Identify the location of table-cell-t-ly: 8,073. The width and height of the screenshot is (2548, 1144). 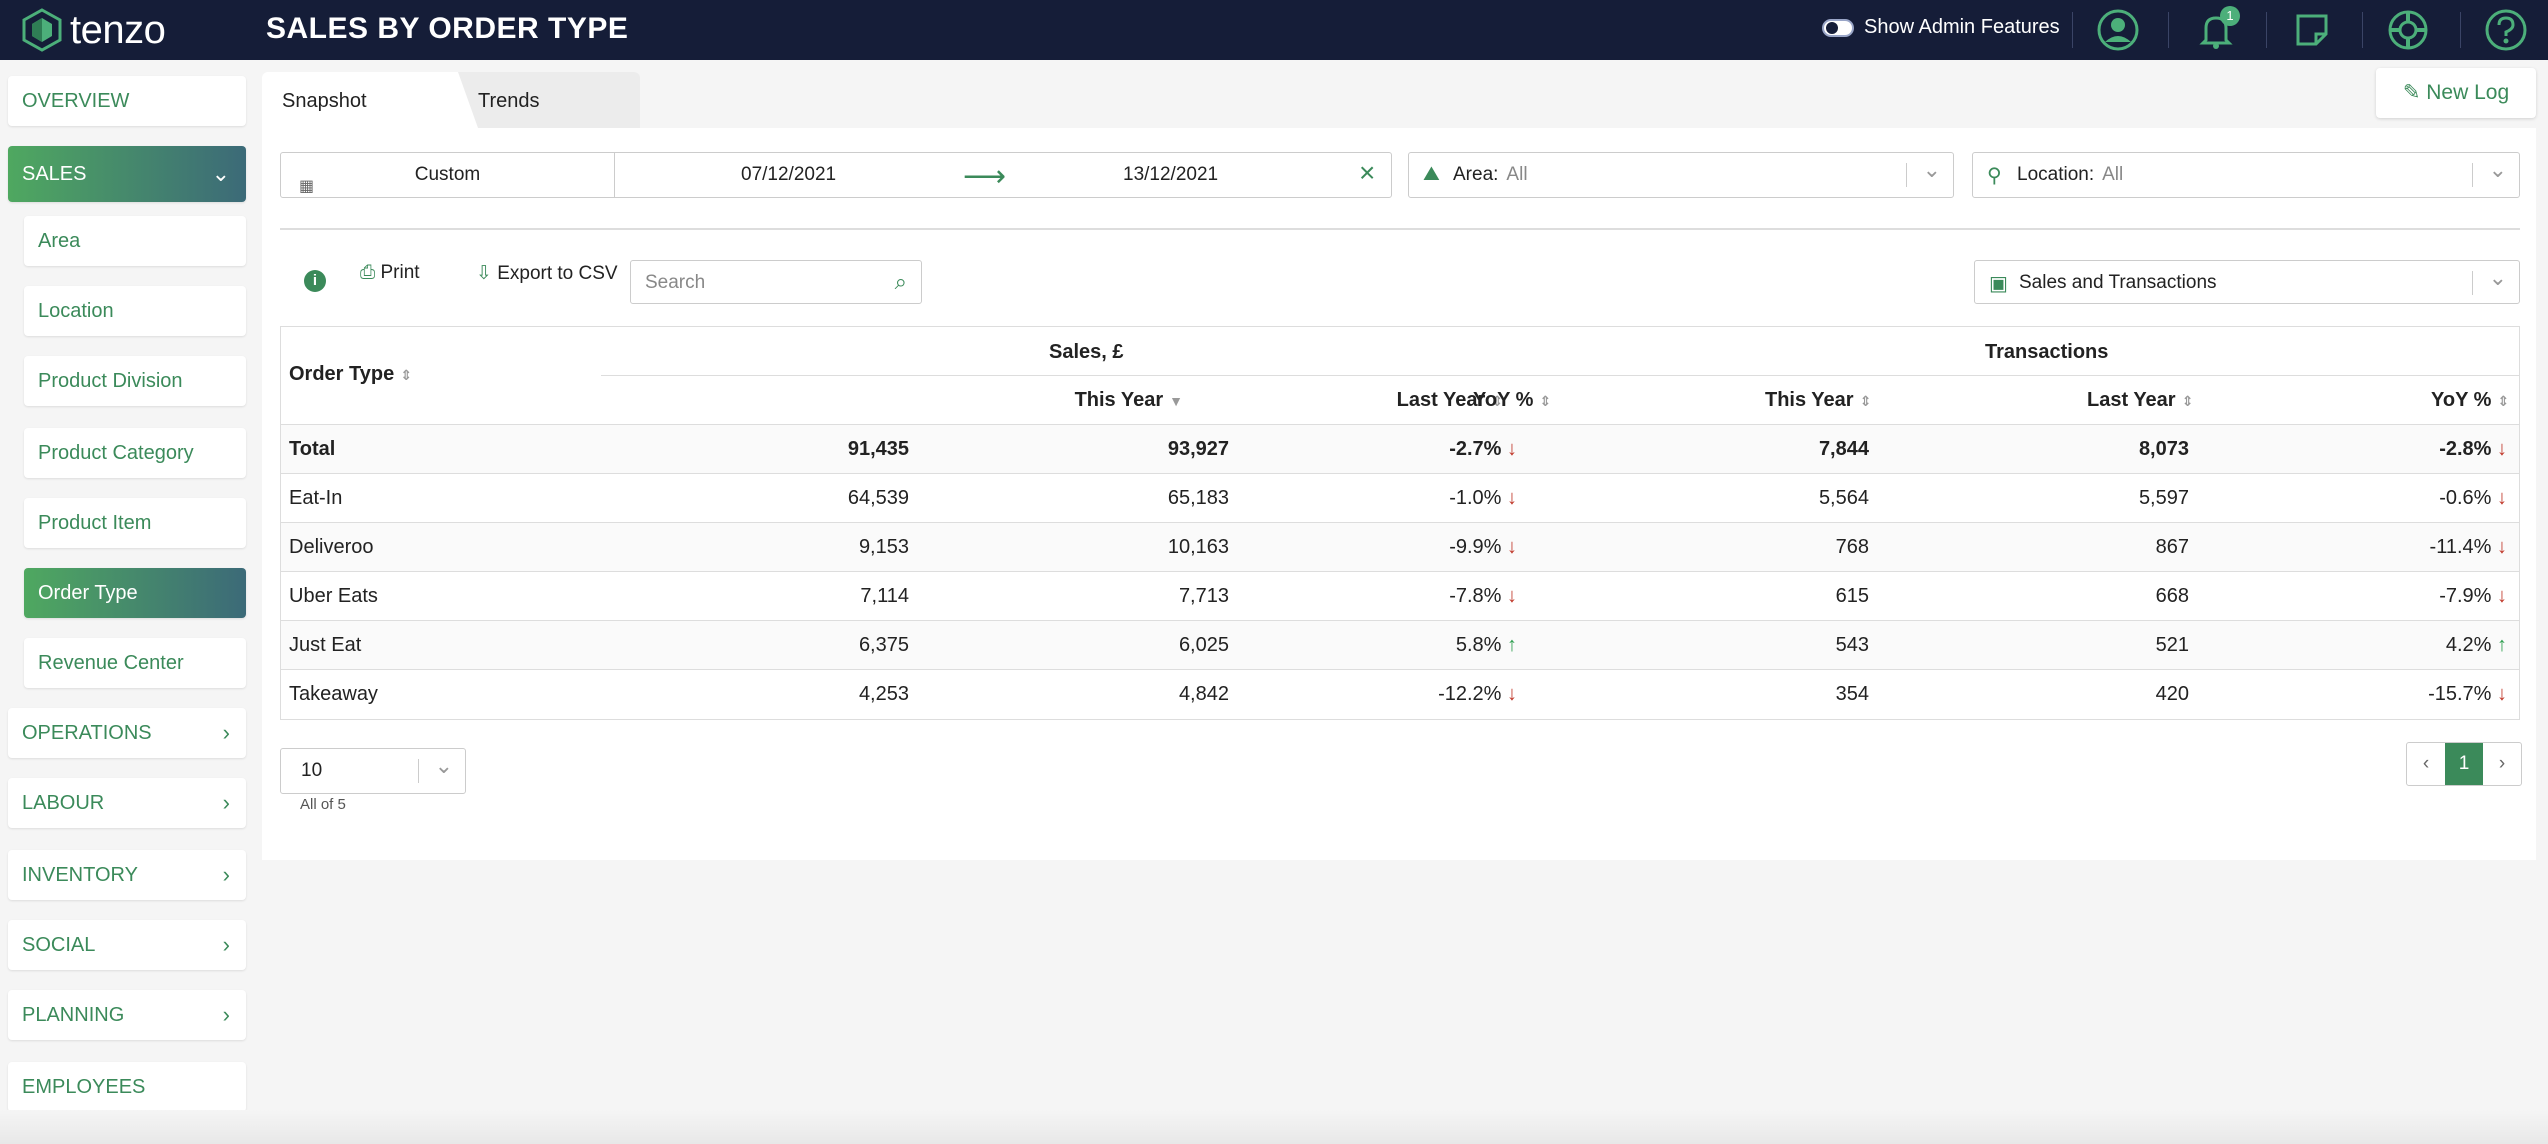
(2163, 449).